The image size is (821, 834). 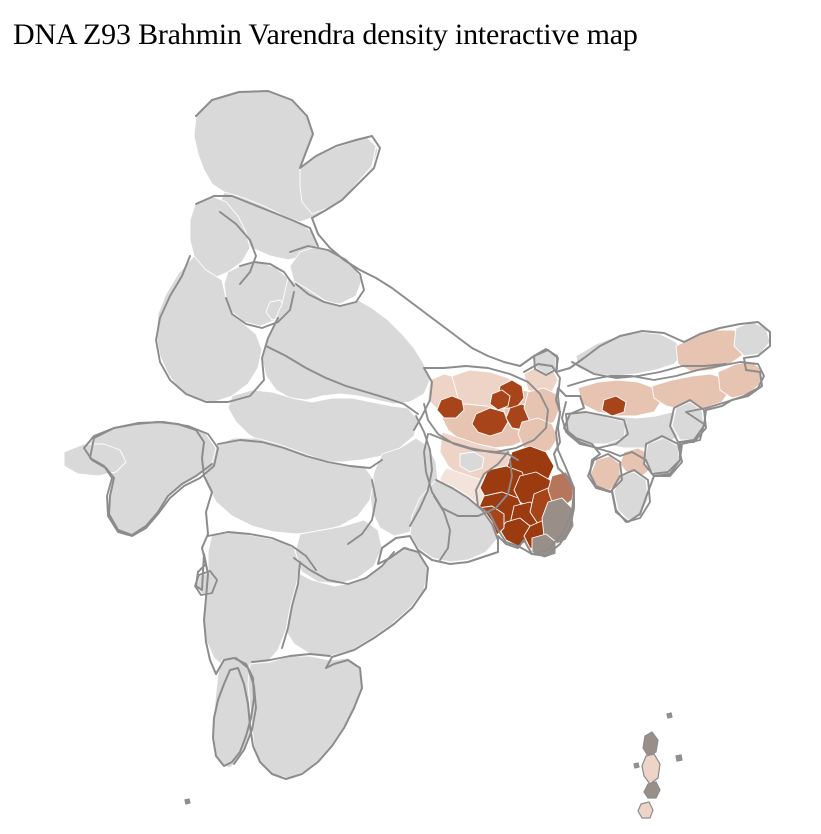 I want to click on region-jharkhand-gray-inset, so click(x=472, y=462).